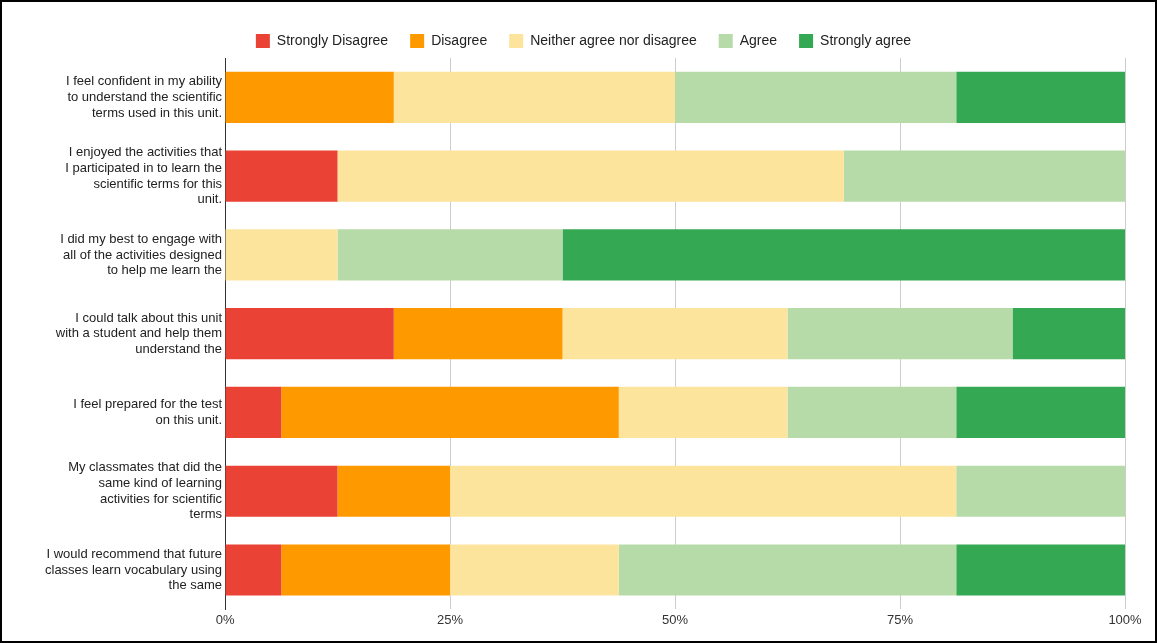 This screenshot has width=1157, height=643. I want to click on x-tick-label: 50%, so click(675, 619).